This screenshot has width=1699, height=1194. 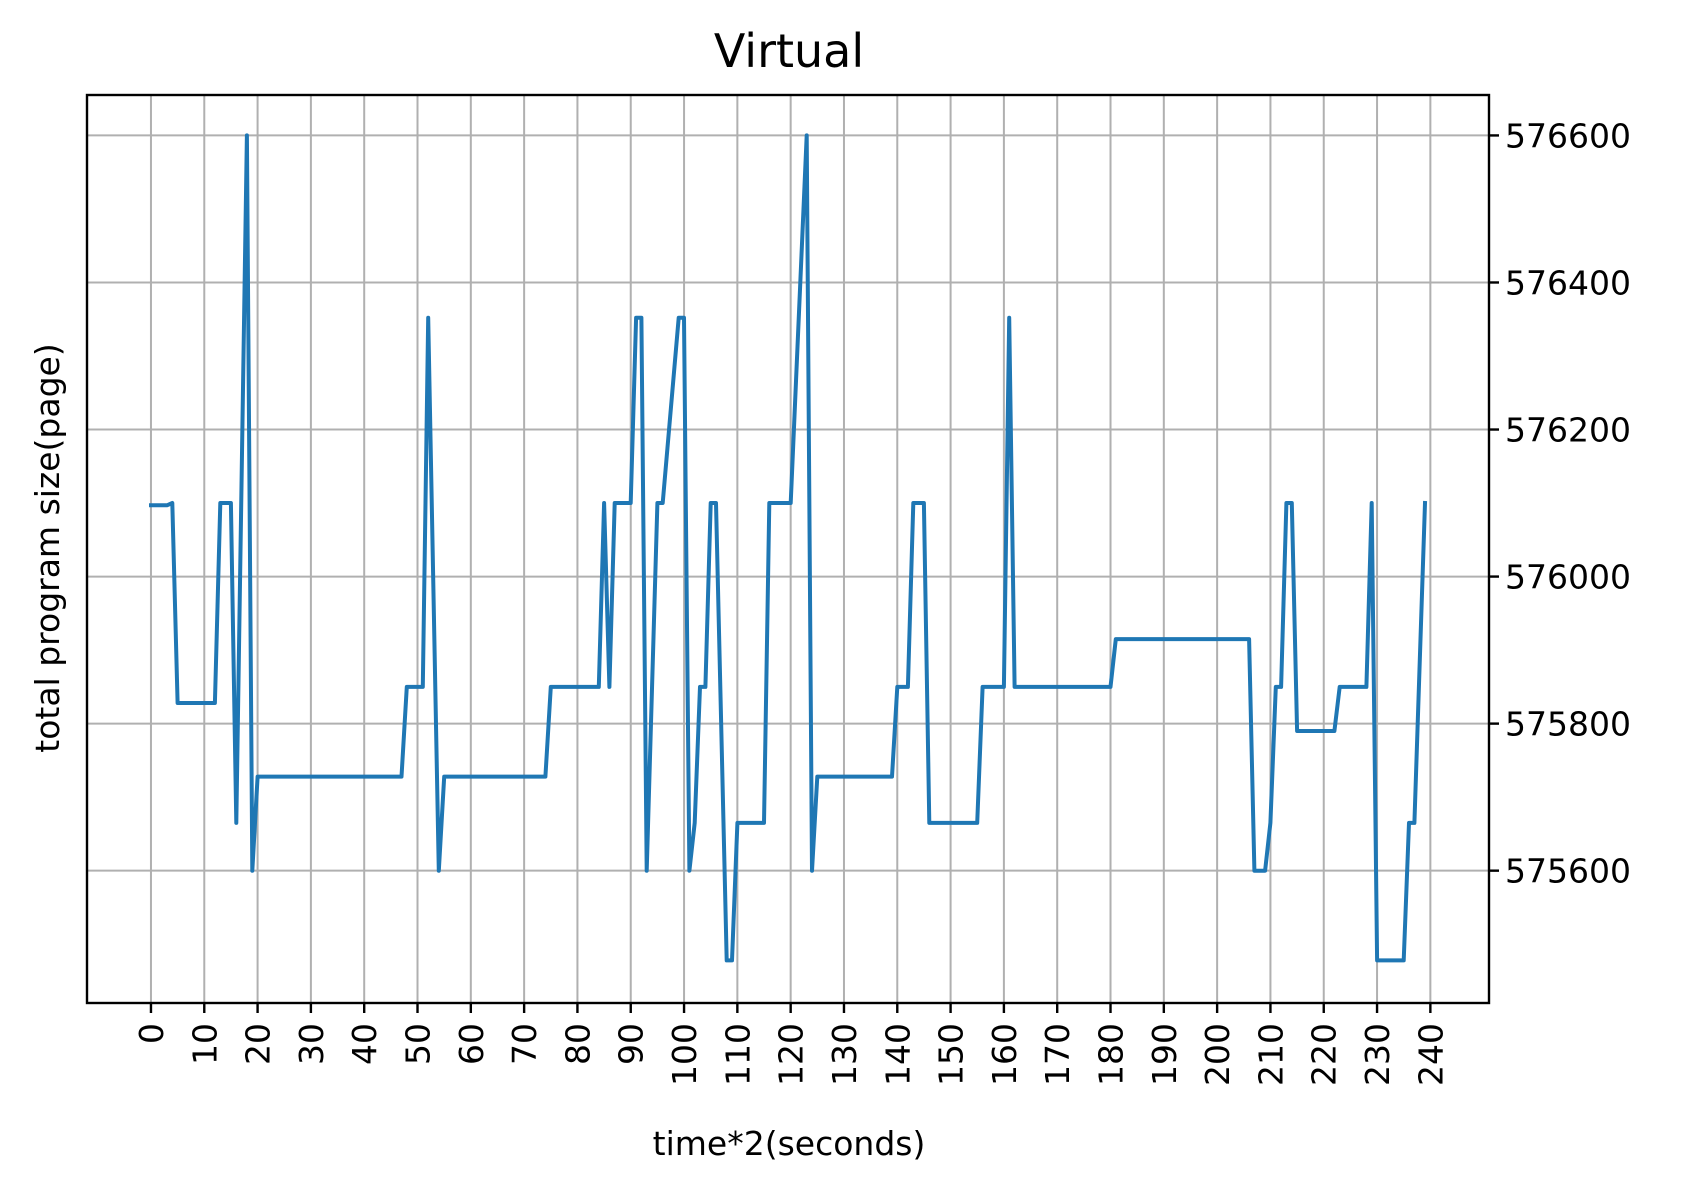 What do you see at coordinates (1568, 430) in the screenshot?
I see `y-tick-label: 576200` at bounding box center [1568, 430].